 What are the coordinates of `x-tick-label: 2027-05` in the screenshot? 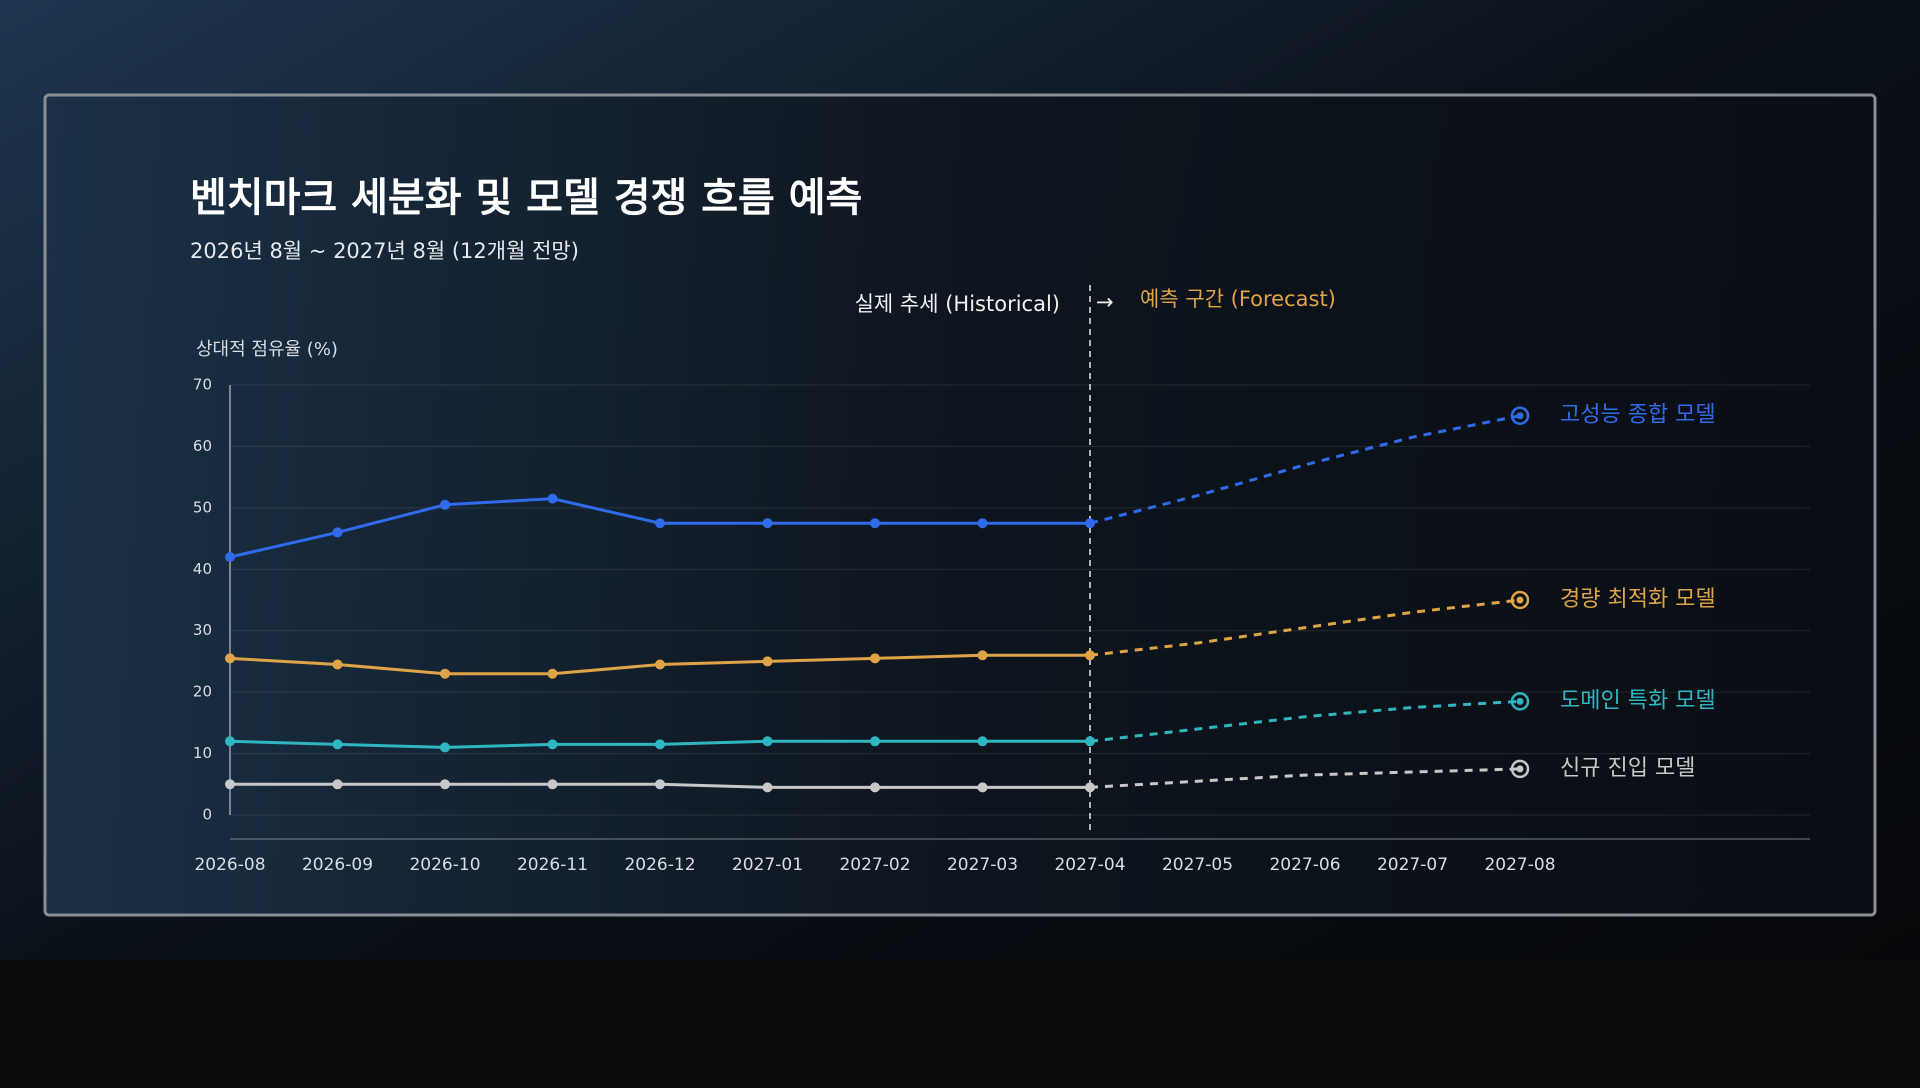 It's located at (1197, 865).